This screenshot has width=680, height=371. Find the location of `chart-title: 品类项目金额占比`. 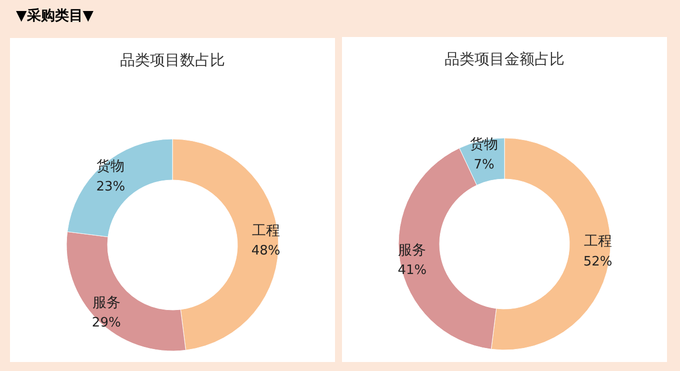

chart-title: 品类项目金额占比 is located at coordinates (504, 59).